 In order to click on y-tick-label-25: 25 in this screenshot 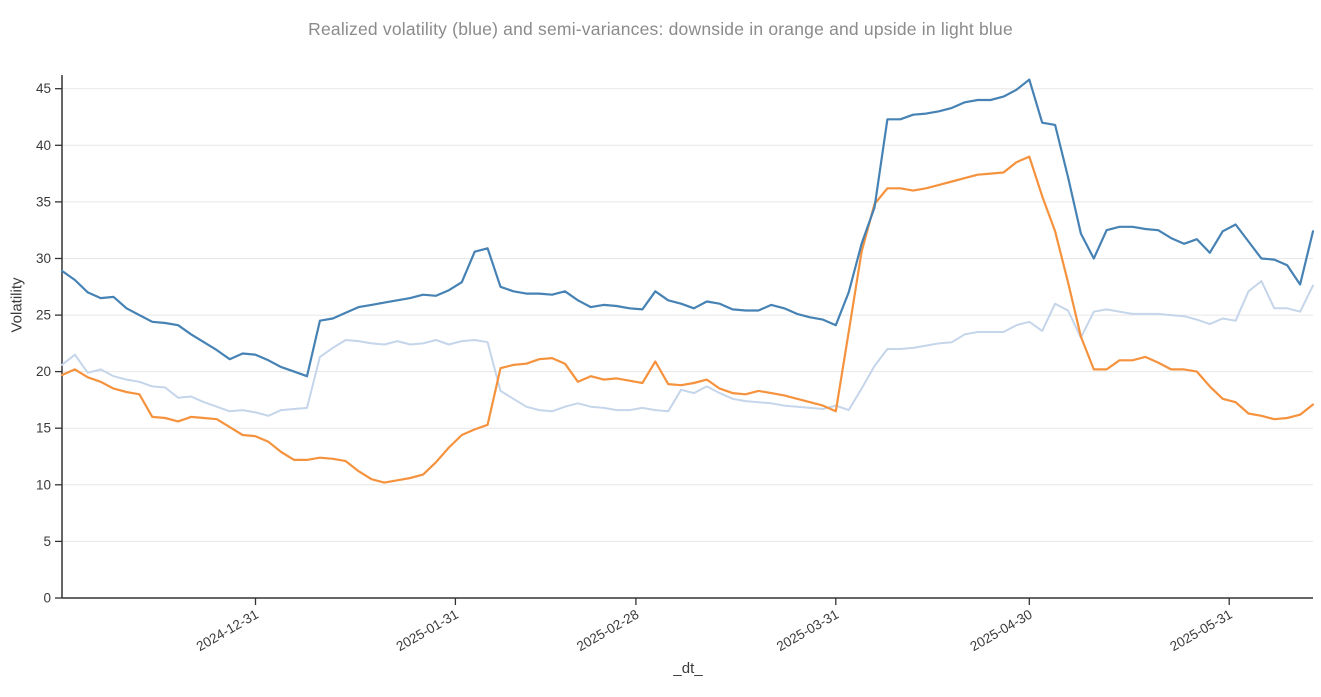, I will do `click(43, 315)`.